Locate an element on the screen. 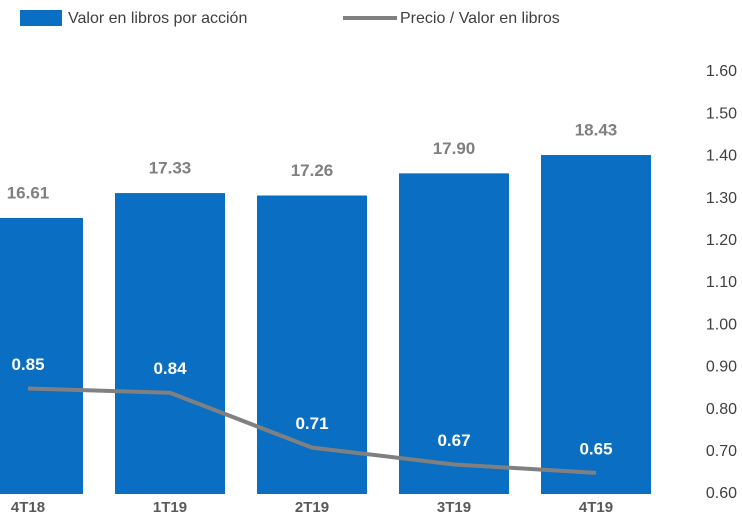 The height and width of the screenshot is (517, 742). x-tick-label: 3T19 is located at coordinates (454, 507).